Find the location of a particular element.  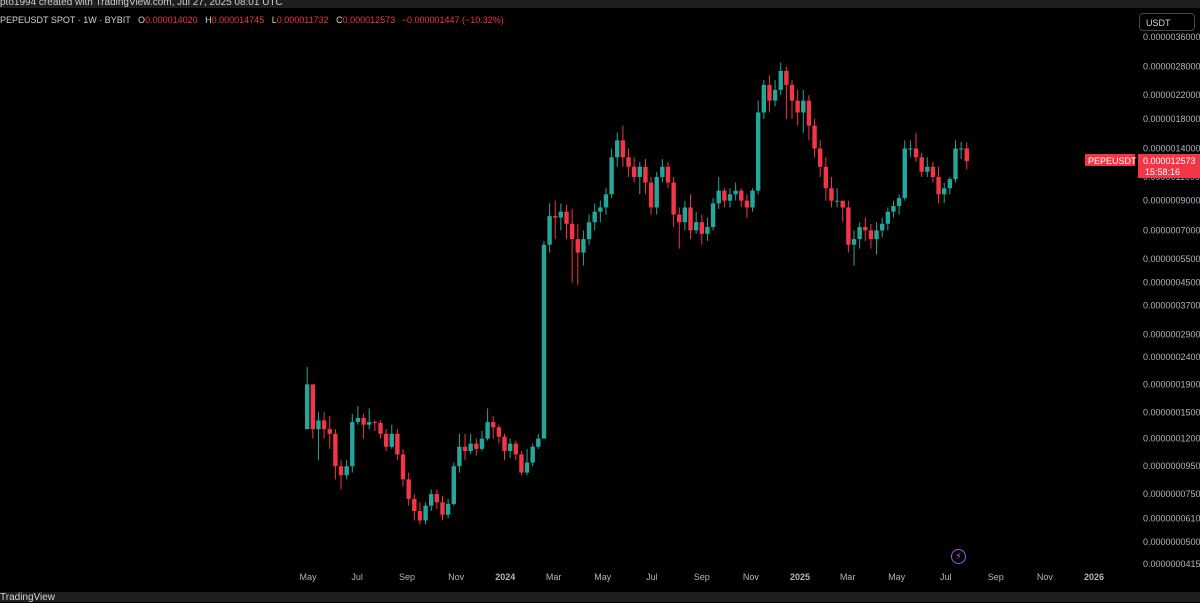

symbol-line: PEPEUSDT SPOT · 1W · BYBIT is located at coordinates (65, 20).